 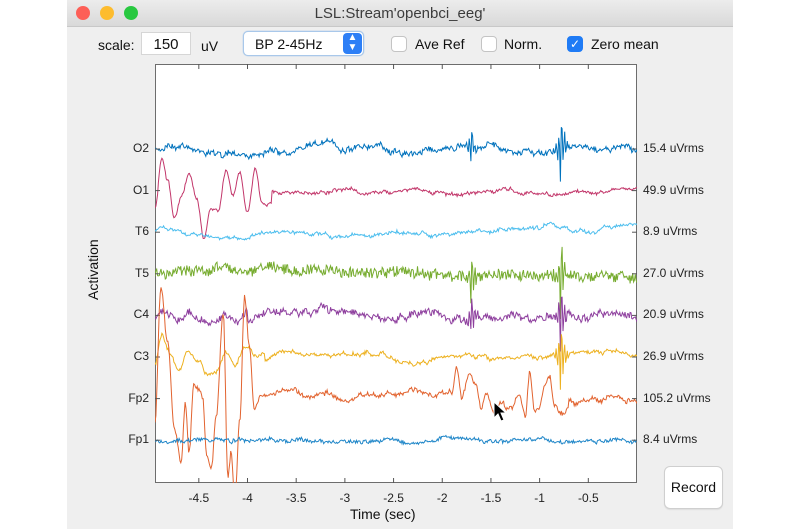 What do you see at coordinates (399, 44) in the screenshot?
I see `ave-ref-checkbox` at bounding box center [399, 44].